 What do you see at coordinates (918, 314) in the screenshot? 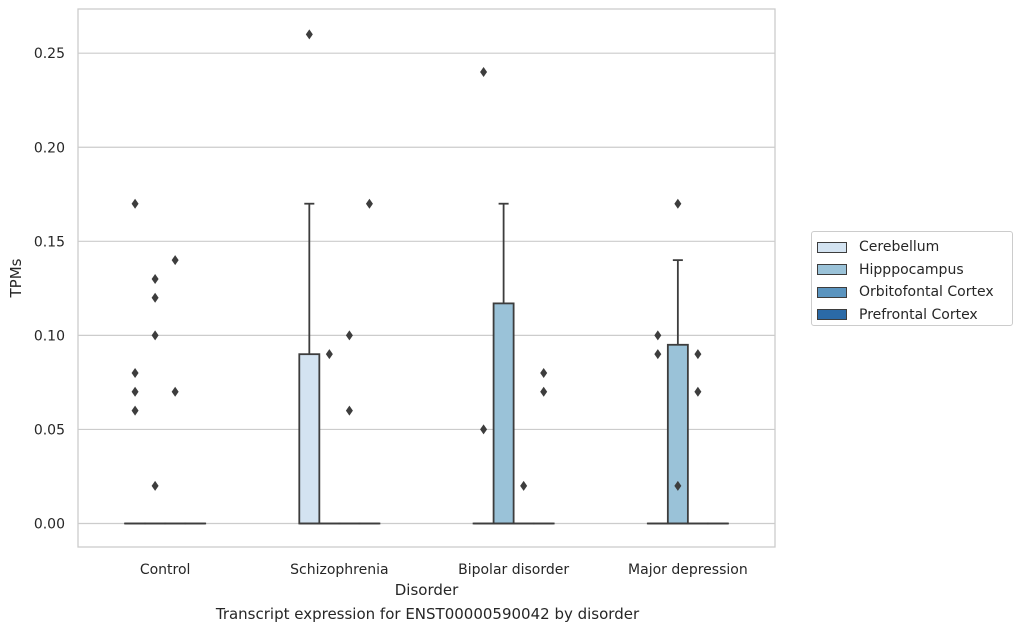
I see `legend-label: Prefrontal Cortex` at bounding box center [918, 314].